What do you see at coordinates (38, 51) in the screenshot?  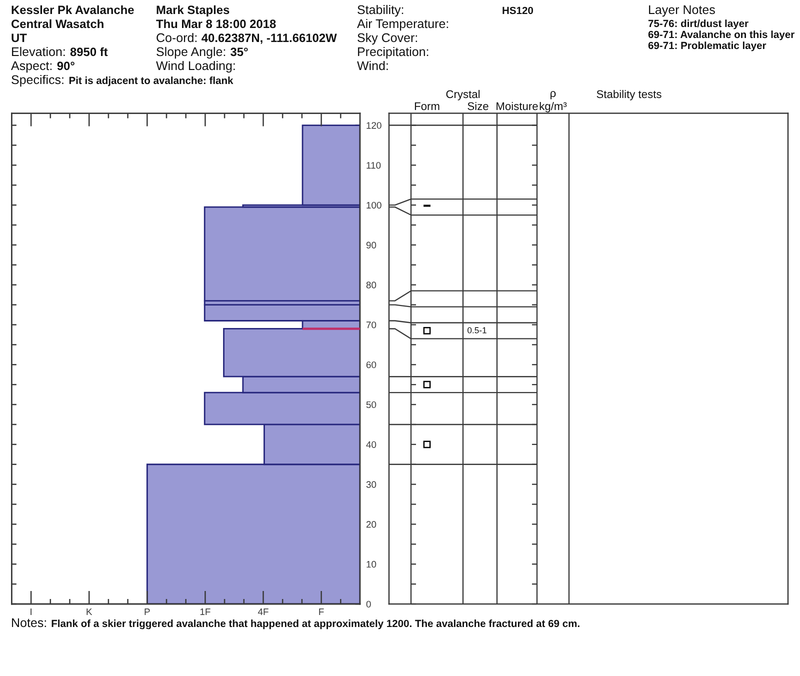 I see `text: Elevation:` at bounding box center [38, 51].